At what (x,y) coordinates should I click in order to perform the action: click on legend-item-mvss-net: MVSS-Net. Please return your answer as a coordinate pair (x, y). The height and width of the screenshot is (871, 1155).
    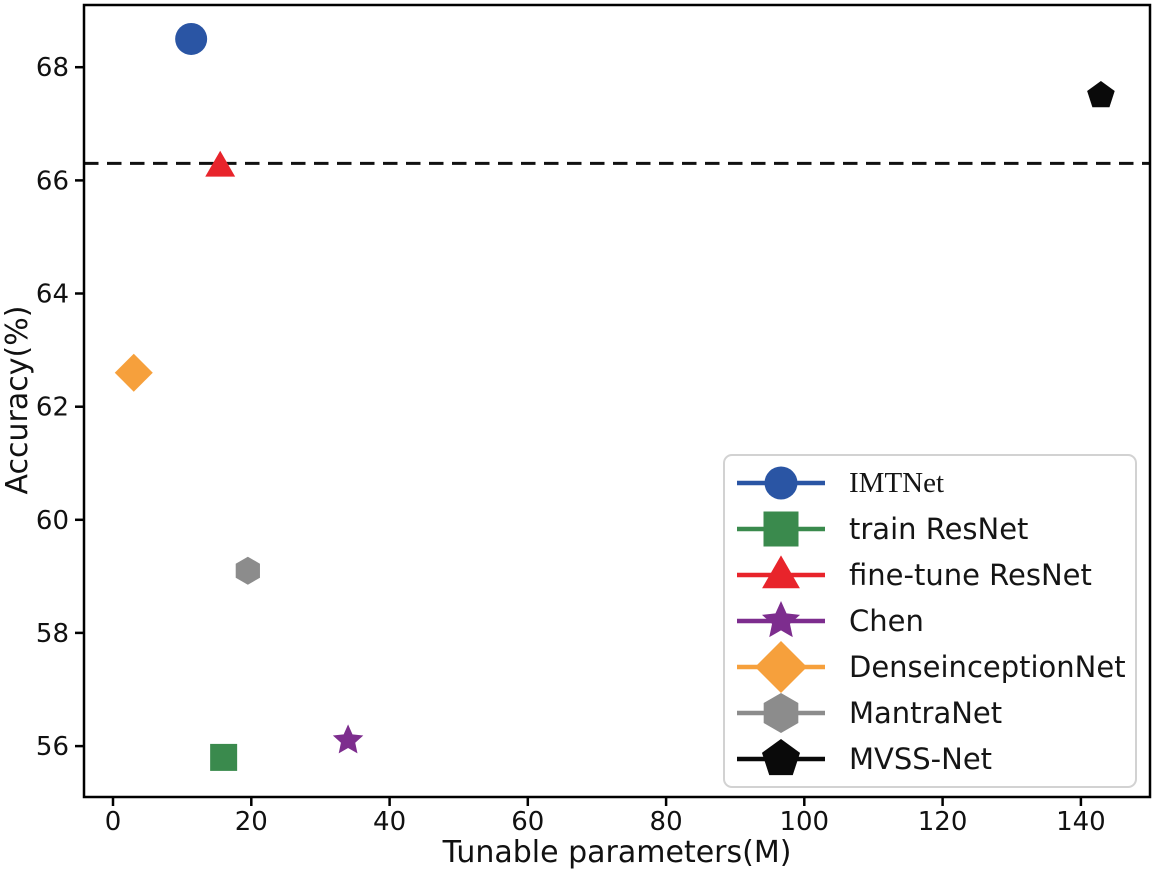
    Looking at the image, I should click on (932, 759).